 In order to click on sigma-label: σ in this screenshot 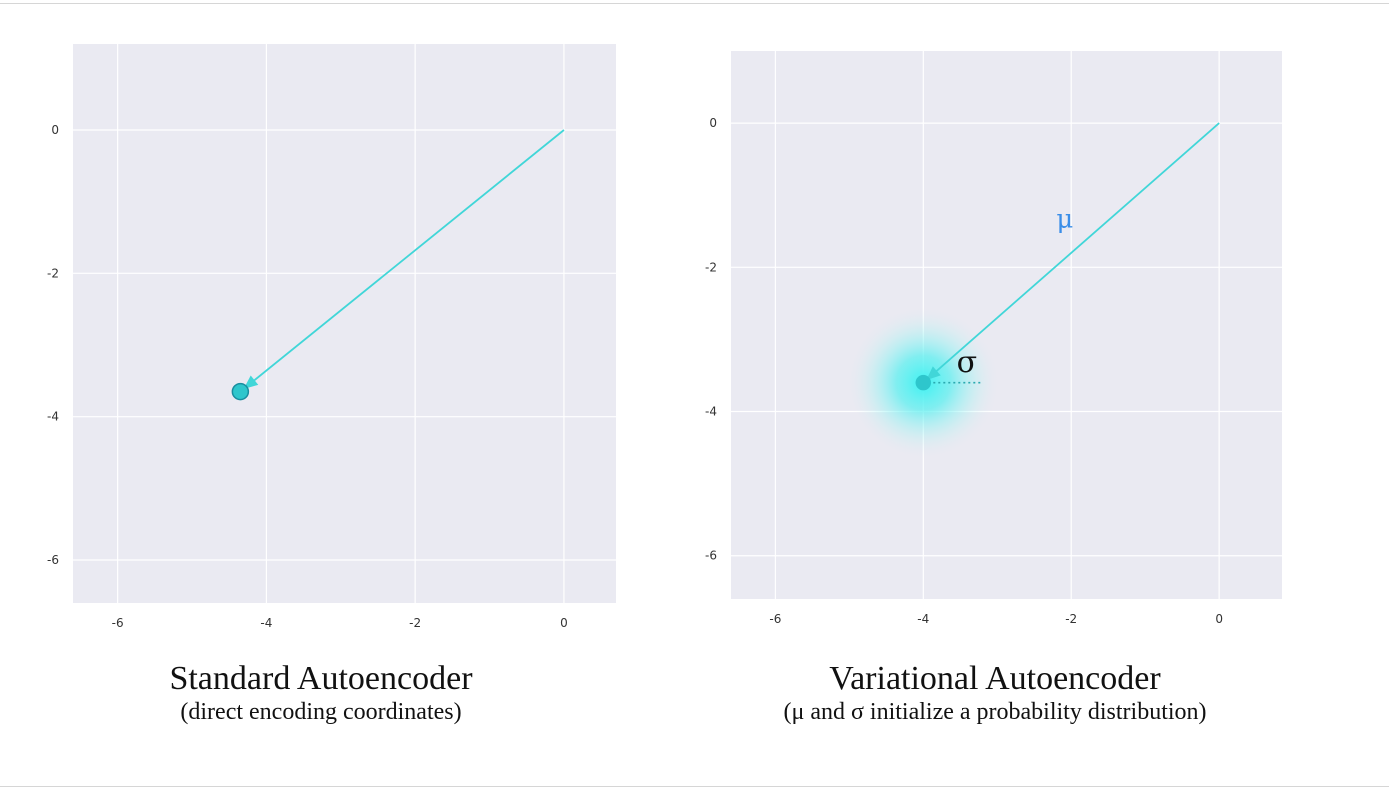, I will do `click(967, 362)`.